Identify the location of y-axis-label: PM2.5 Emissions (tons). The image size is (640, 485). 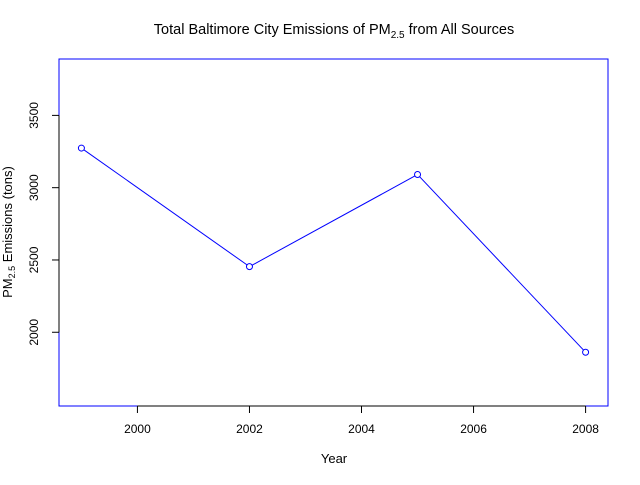
(8, 232).